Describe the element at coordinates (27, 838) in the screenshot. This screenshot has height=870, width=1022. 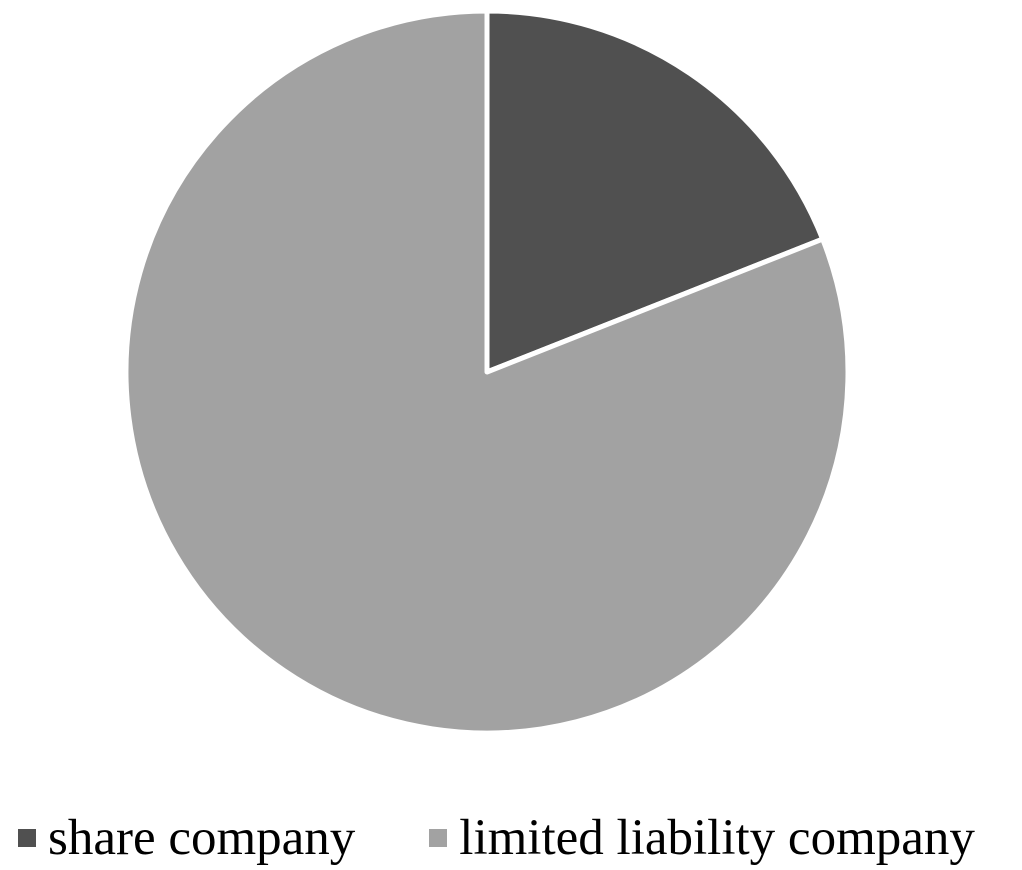
I see `legend-swatch-share-company` at that location.